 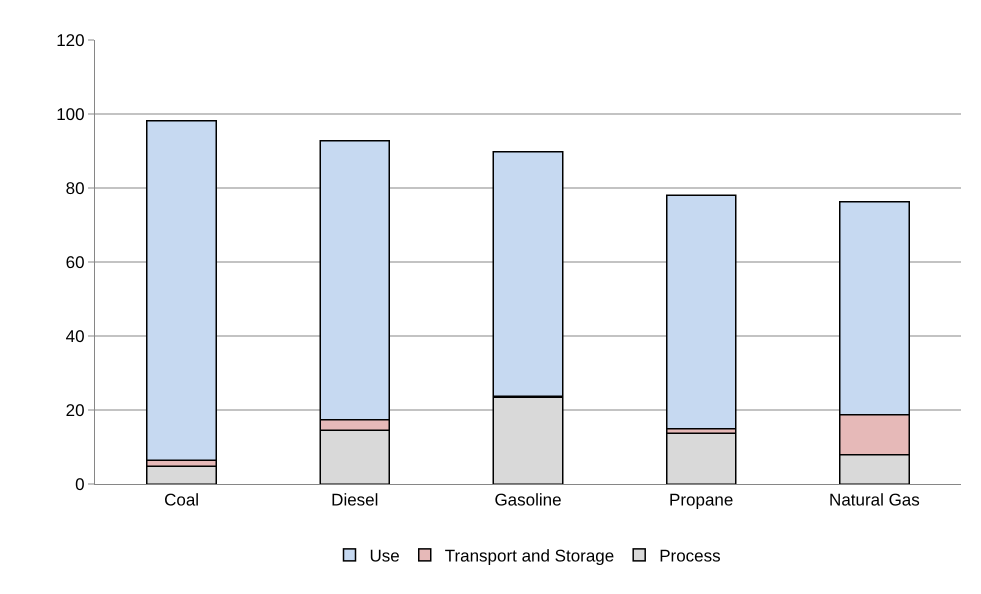 I want to click on y-tick-label: 20, so click(x=75, y=410).